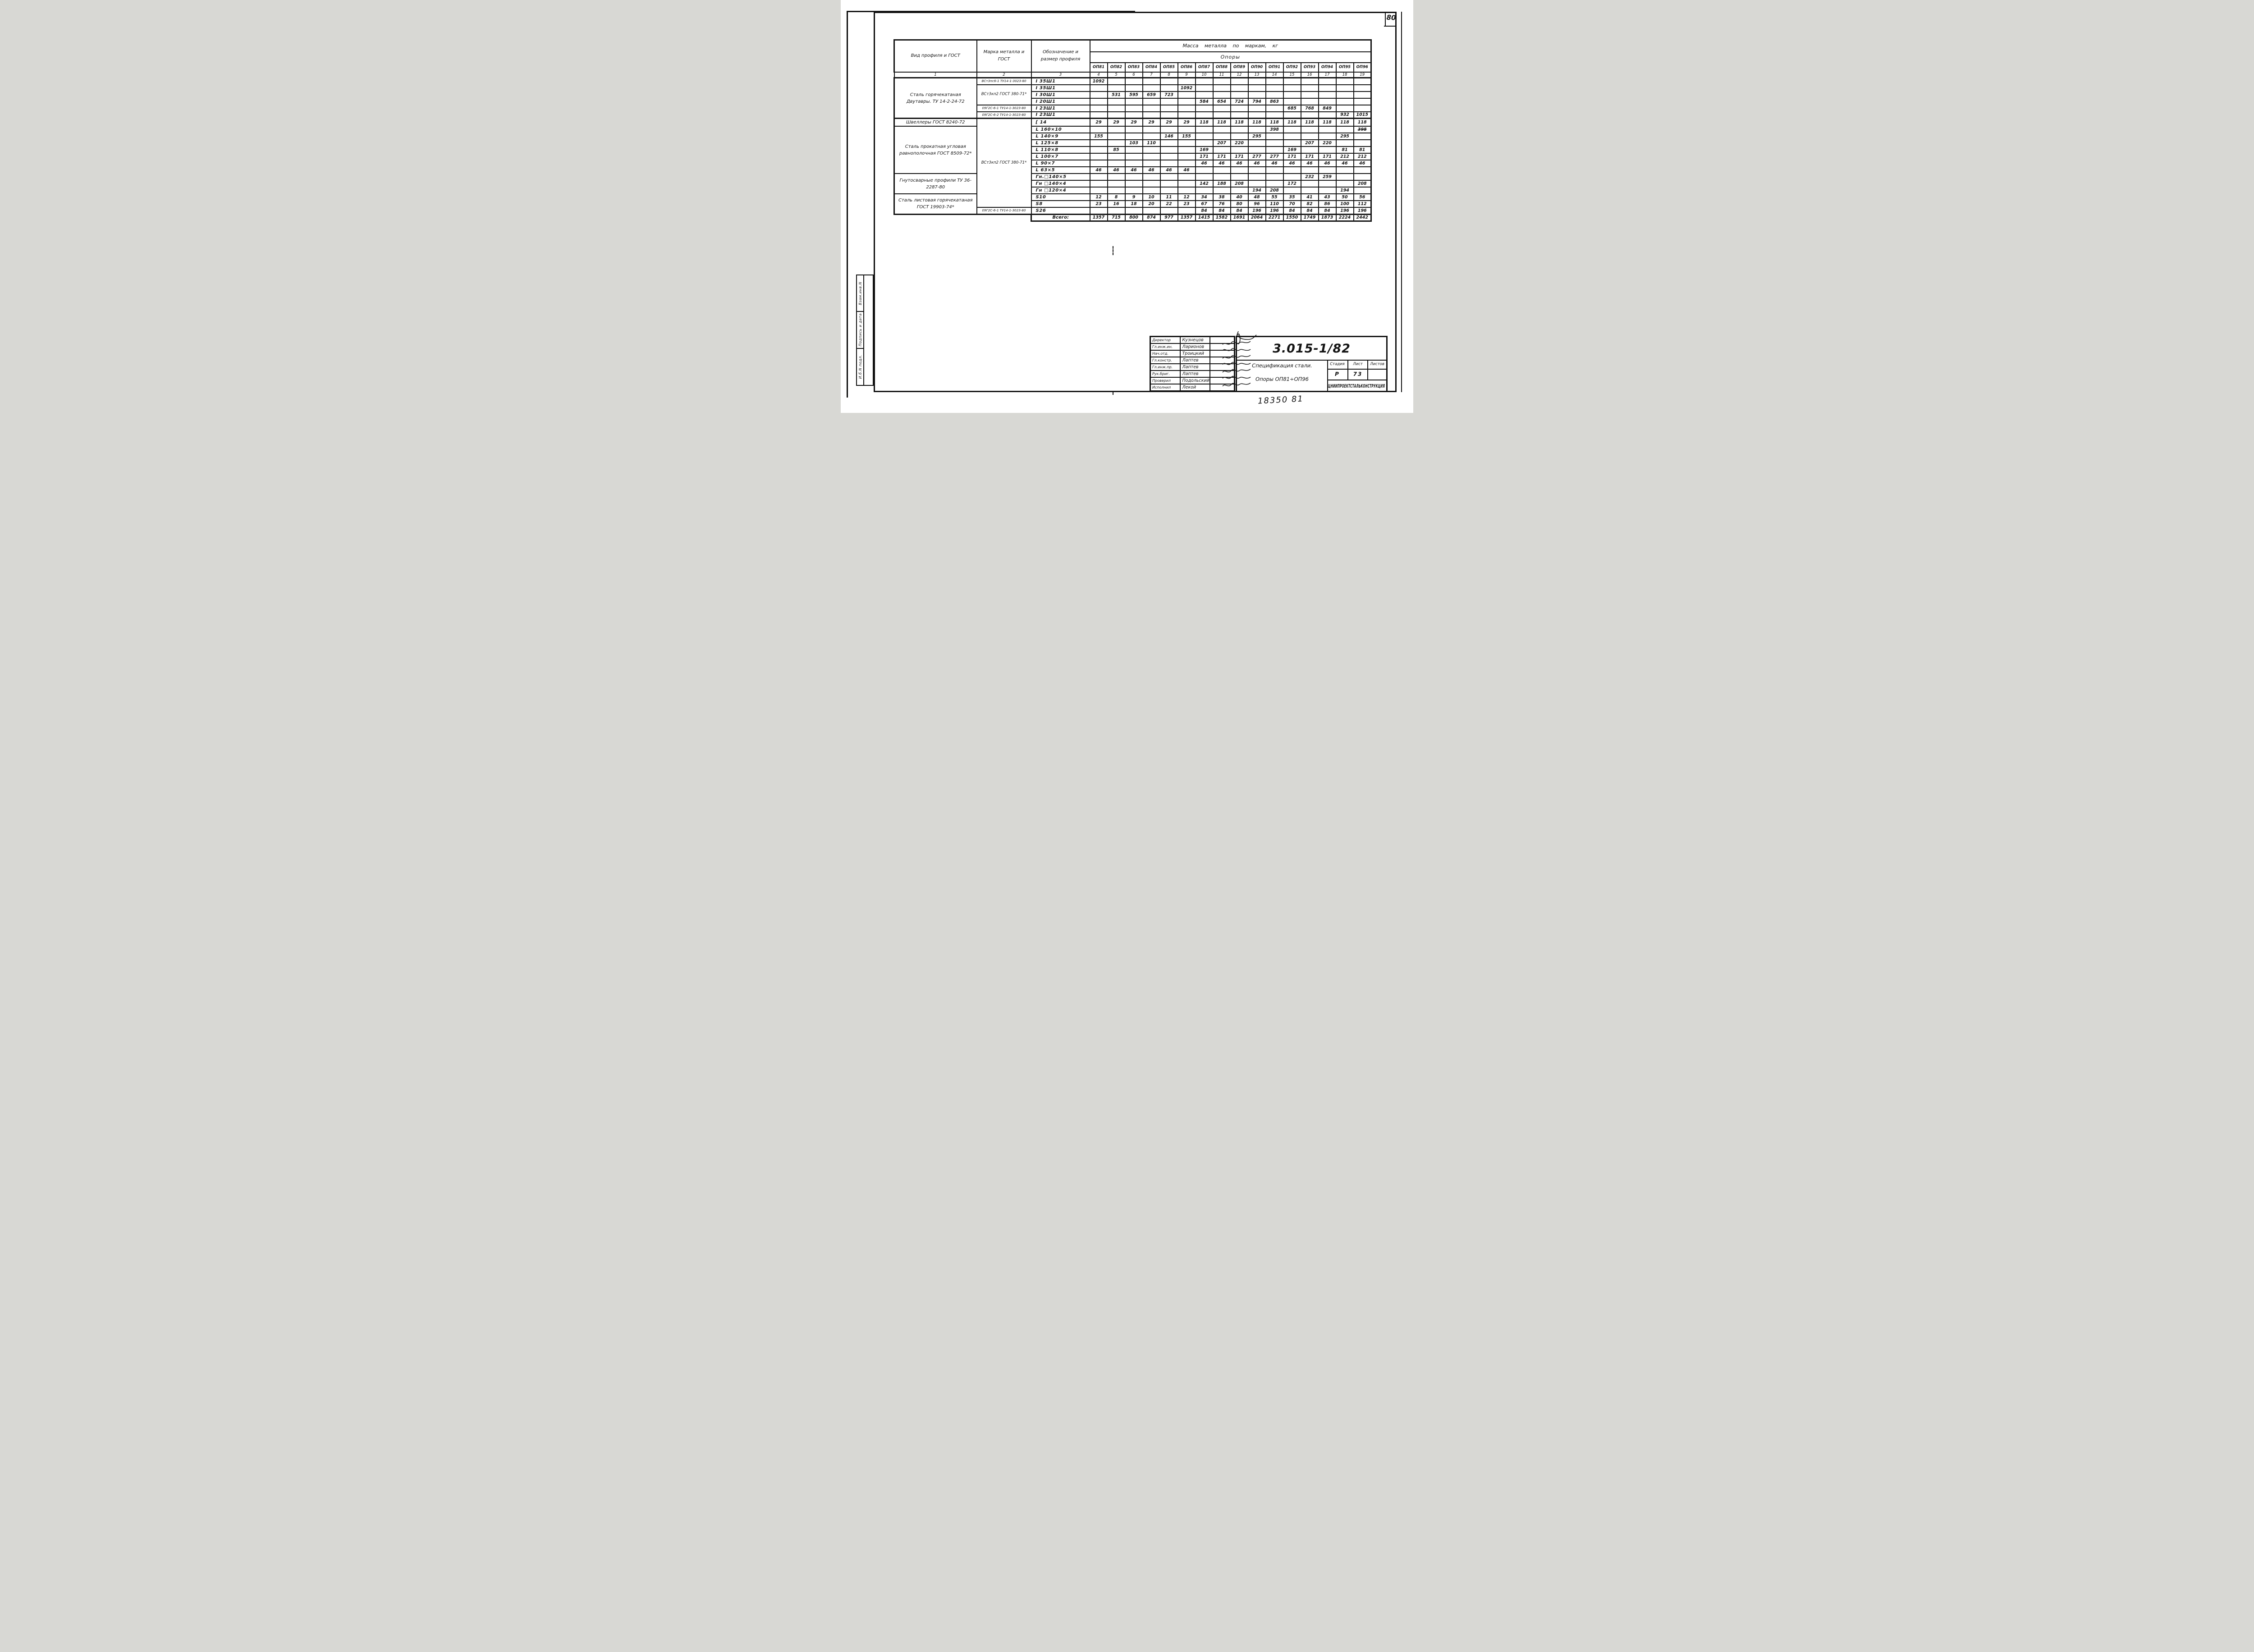 This screenshot has width=2254, height=1652. Describe the element at coordinates (1004, 211) in the screenshot. I see `steel-grade: 09Г2С-6-1 ТУ14-1-3023-80` at that location.